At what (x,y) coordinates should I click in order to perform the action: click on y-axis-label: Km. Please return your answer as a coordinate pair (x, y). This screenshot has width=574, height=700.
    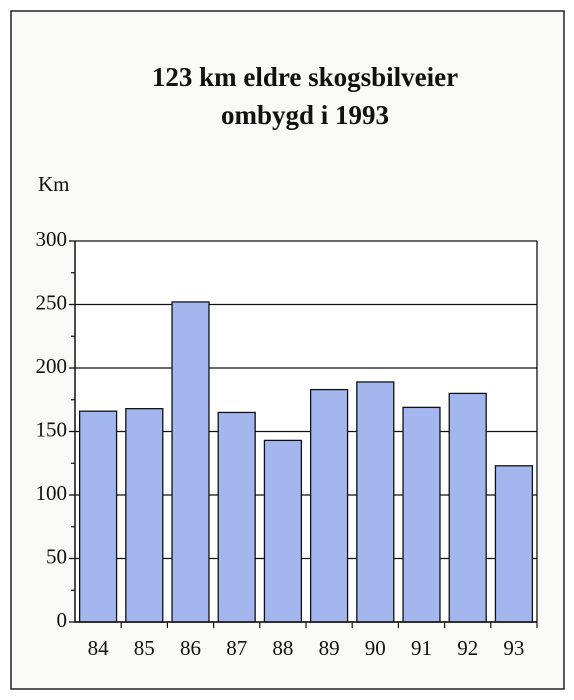
    Looking at the image, I should click on (54, 184).